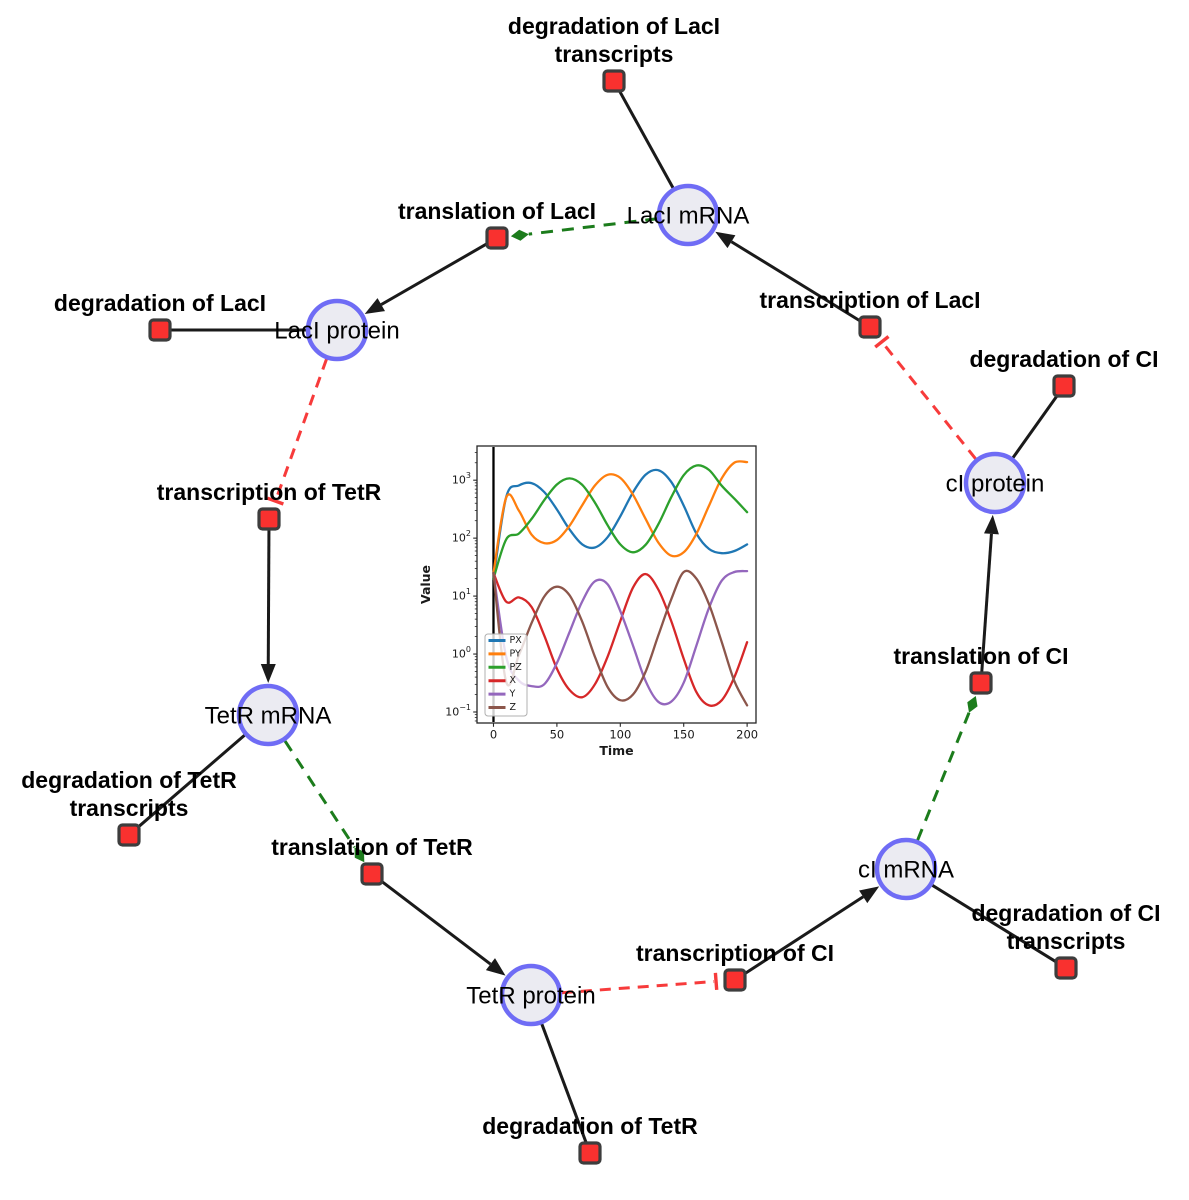 Image resolution: width=1189 pixels, height=1200 pixels. What do you see at coordinates (268, 597) in the screenshot?
I see `edge-production-tx_tetr-tetr_mrna` at bounding box center [268, 597].